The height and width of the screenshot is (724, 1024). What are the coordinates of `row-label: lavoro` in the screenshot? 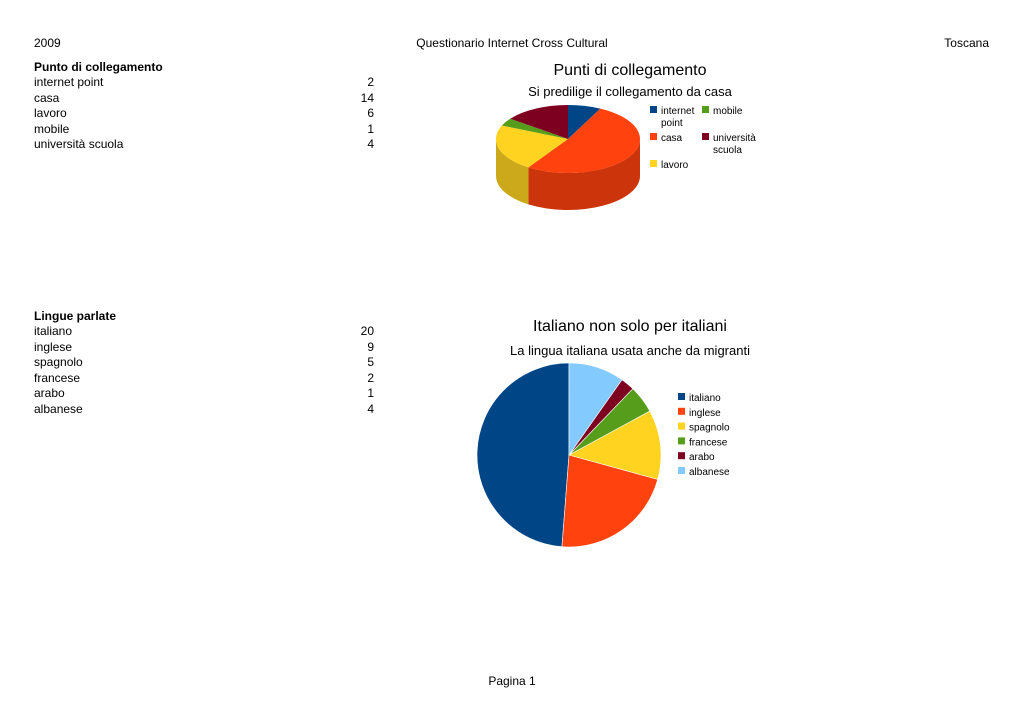 It's located at (50, 113).